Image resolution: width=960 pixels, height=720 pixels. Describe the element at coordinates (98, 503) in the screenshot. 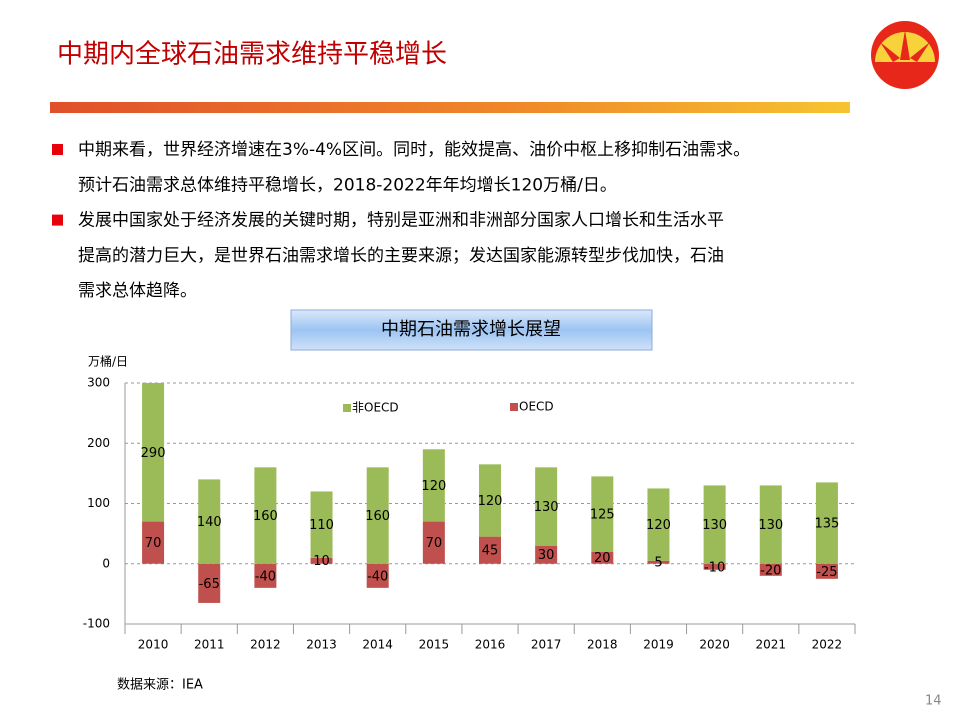

I see `y-tick-label: 100` at that location.